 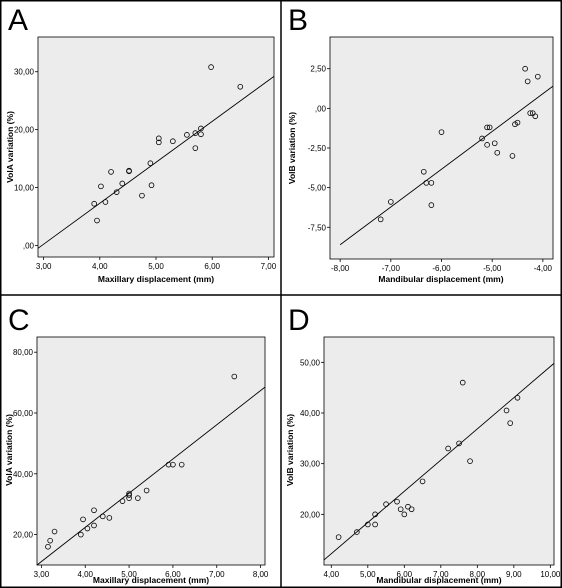 What do you see at coordinates (550, 574) in the screenshot?
I see `panel-d-x-tick-label: 10,00` at bounding box center [550, 574].